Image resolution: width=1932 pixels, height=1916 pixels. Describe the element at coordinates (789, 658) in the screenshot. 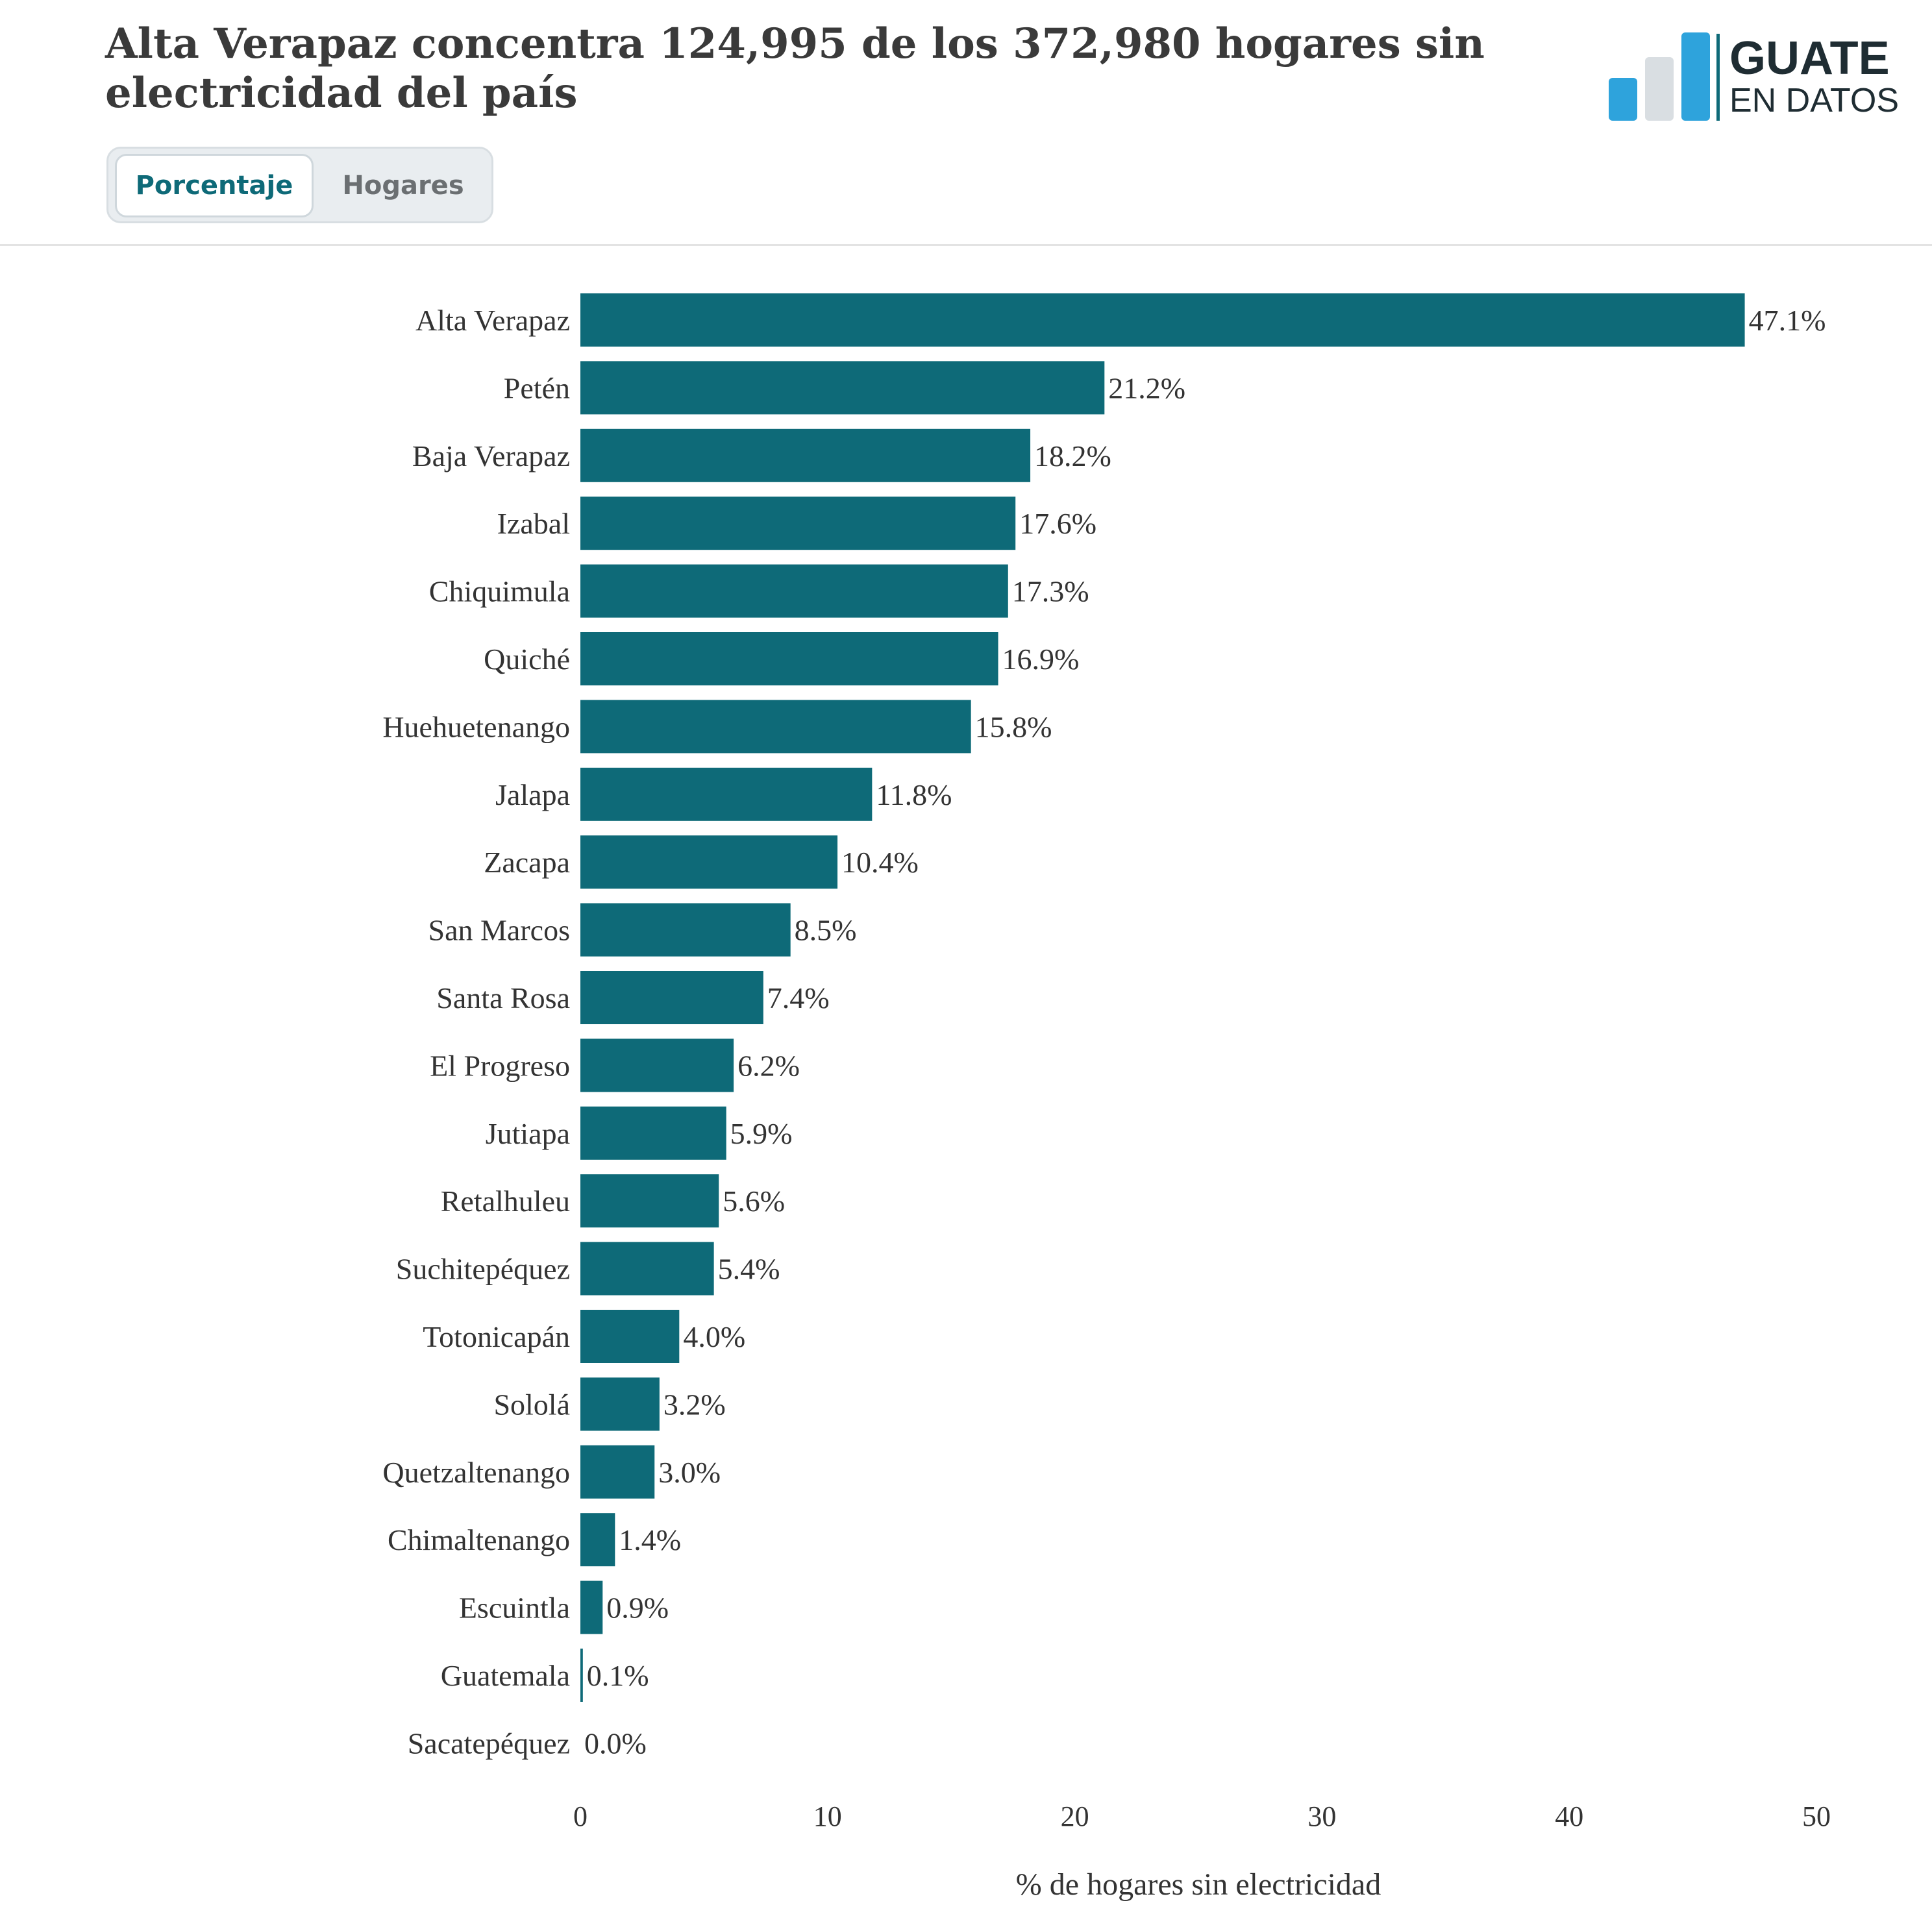

I see `bar-quiché` at that location.